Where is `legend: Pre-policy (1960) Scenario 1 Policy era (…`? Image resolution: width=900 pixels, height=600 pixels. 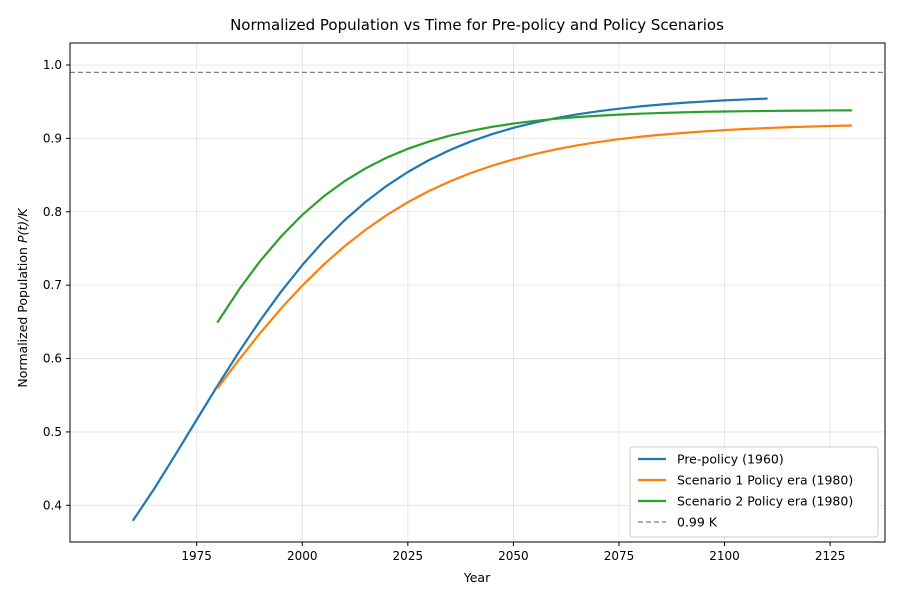 legend: Pre-policy (1960) Scenario 1 Policy era (… is located at coordinates (754, 492).